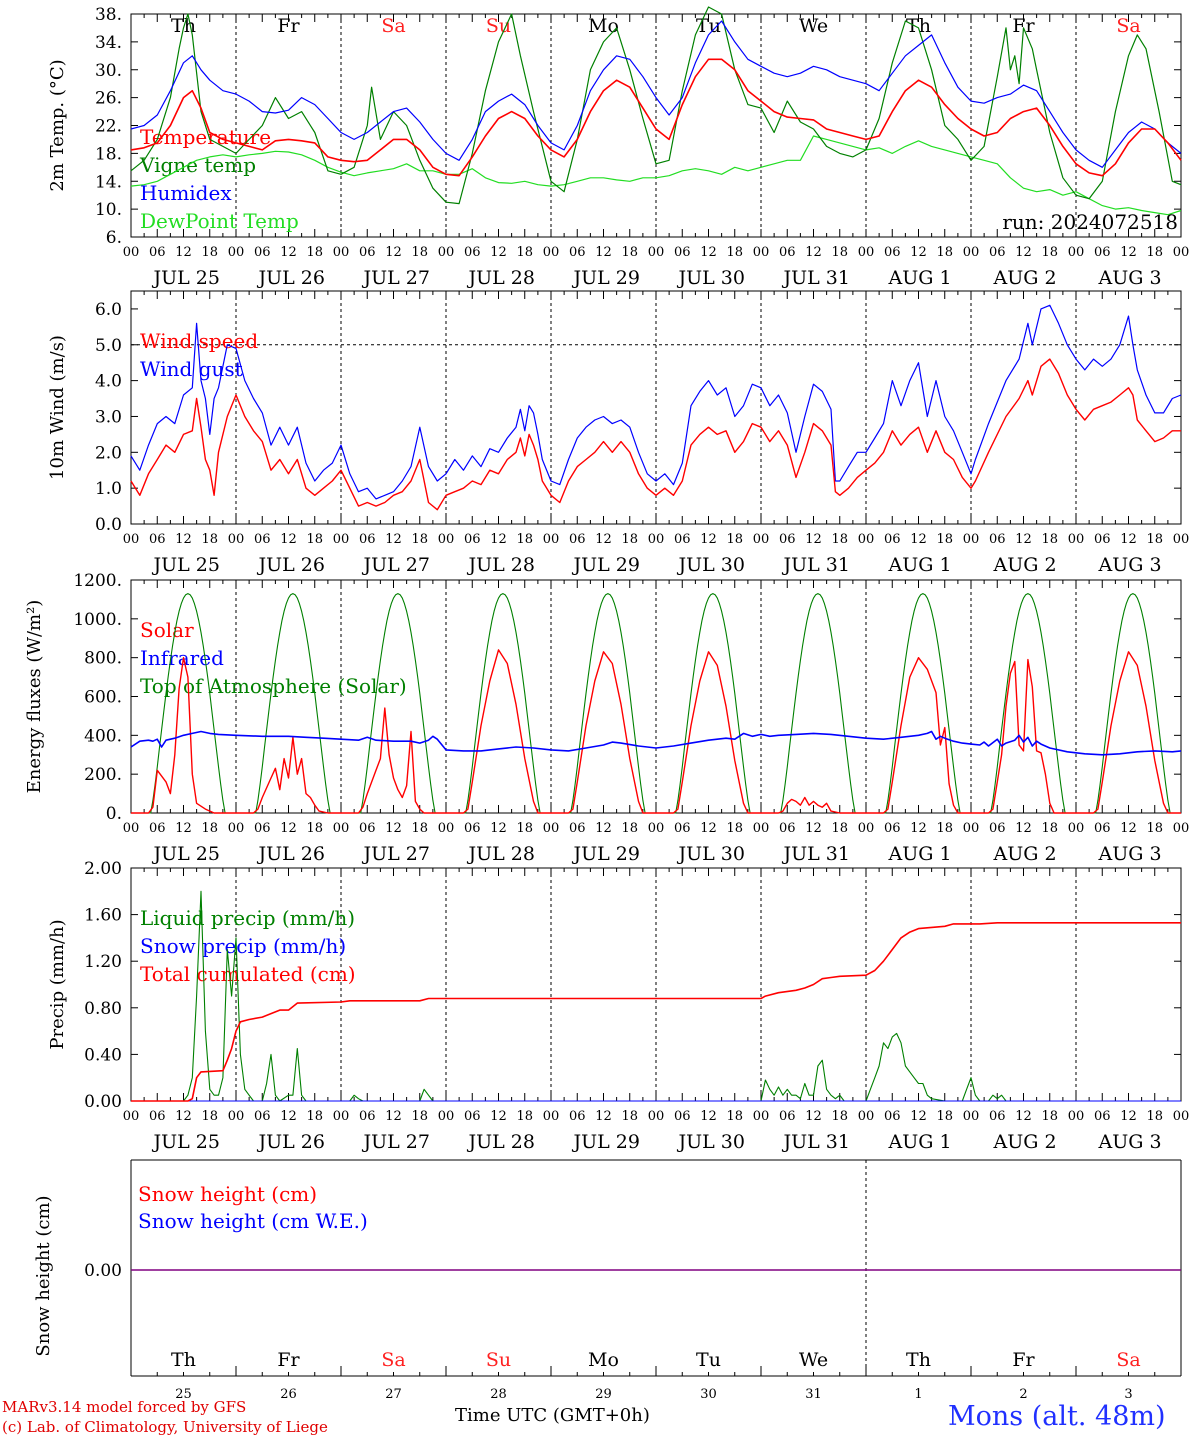 The width and height of the screenshot is (1194, 1440). I want to click on date-label: JUL 27, so click(396, 854).